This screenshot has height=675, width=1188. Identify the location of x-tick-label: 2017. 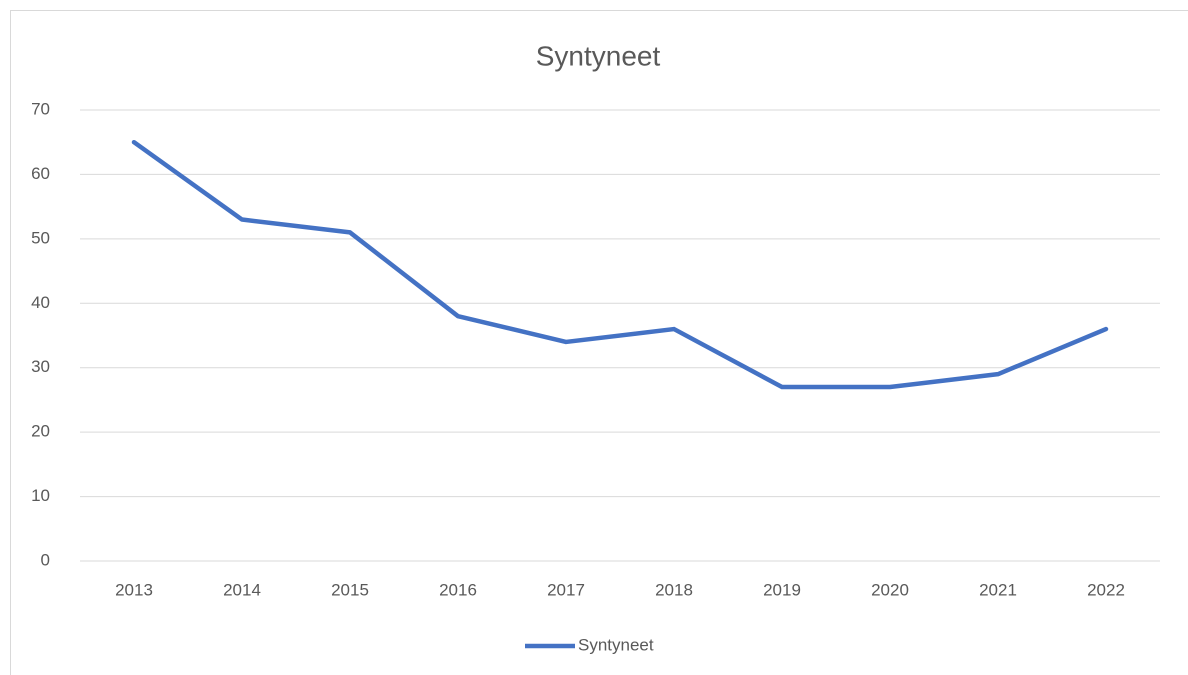
(566, 589).